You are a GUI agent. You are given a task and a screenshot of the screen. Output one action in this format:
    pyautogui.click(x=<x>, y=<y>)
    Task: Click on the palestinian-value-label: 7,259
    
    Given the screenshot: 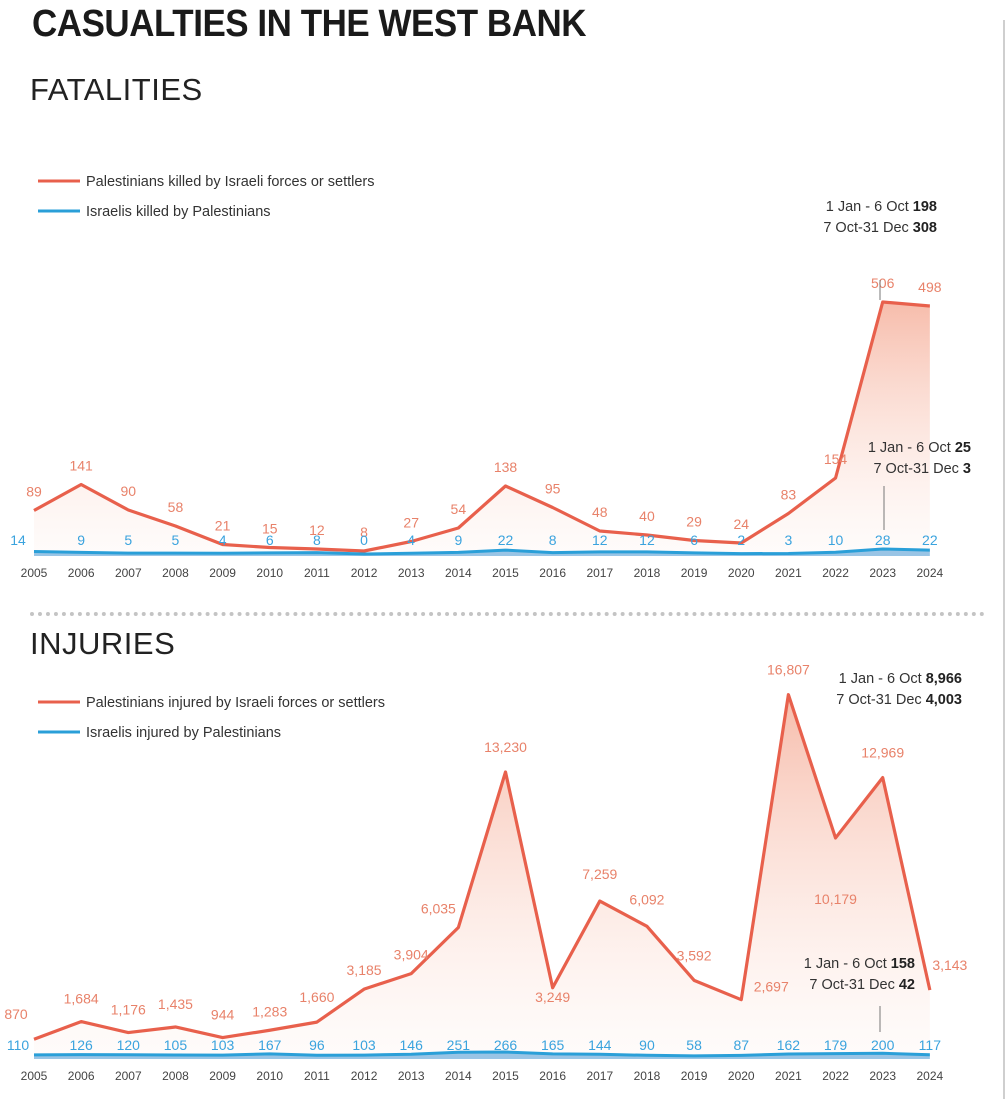 What is the action you would take?
    pyautogui.click(x=599, y=874)
    